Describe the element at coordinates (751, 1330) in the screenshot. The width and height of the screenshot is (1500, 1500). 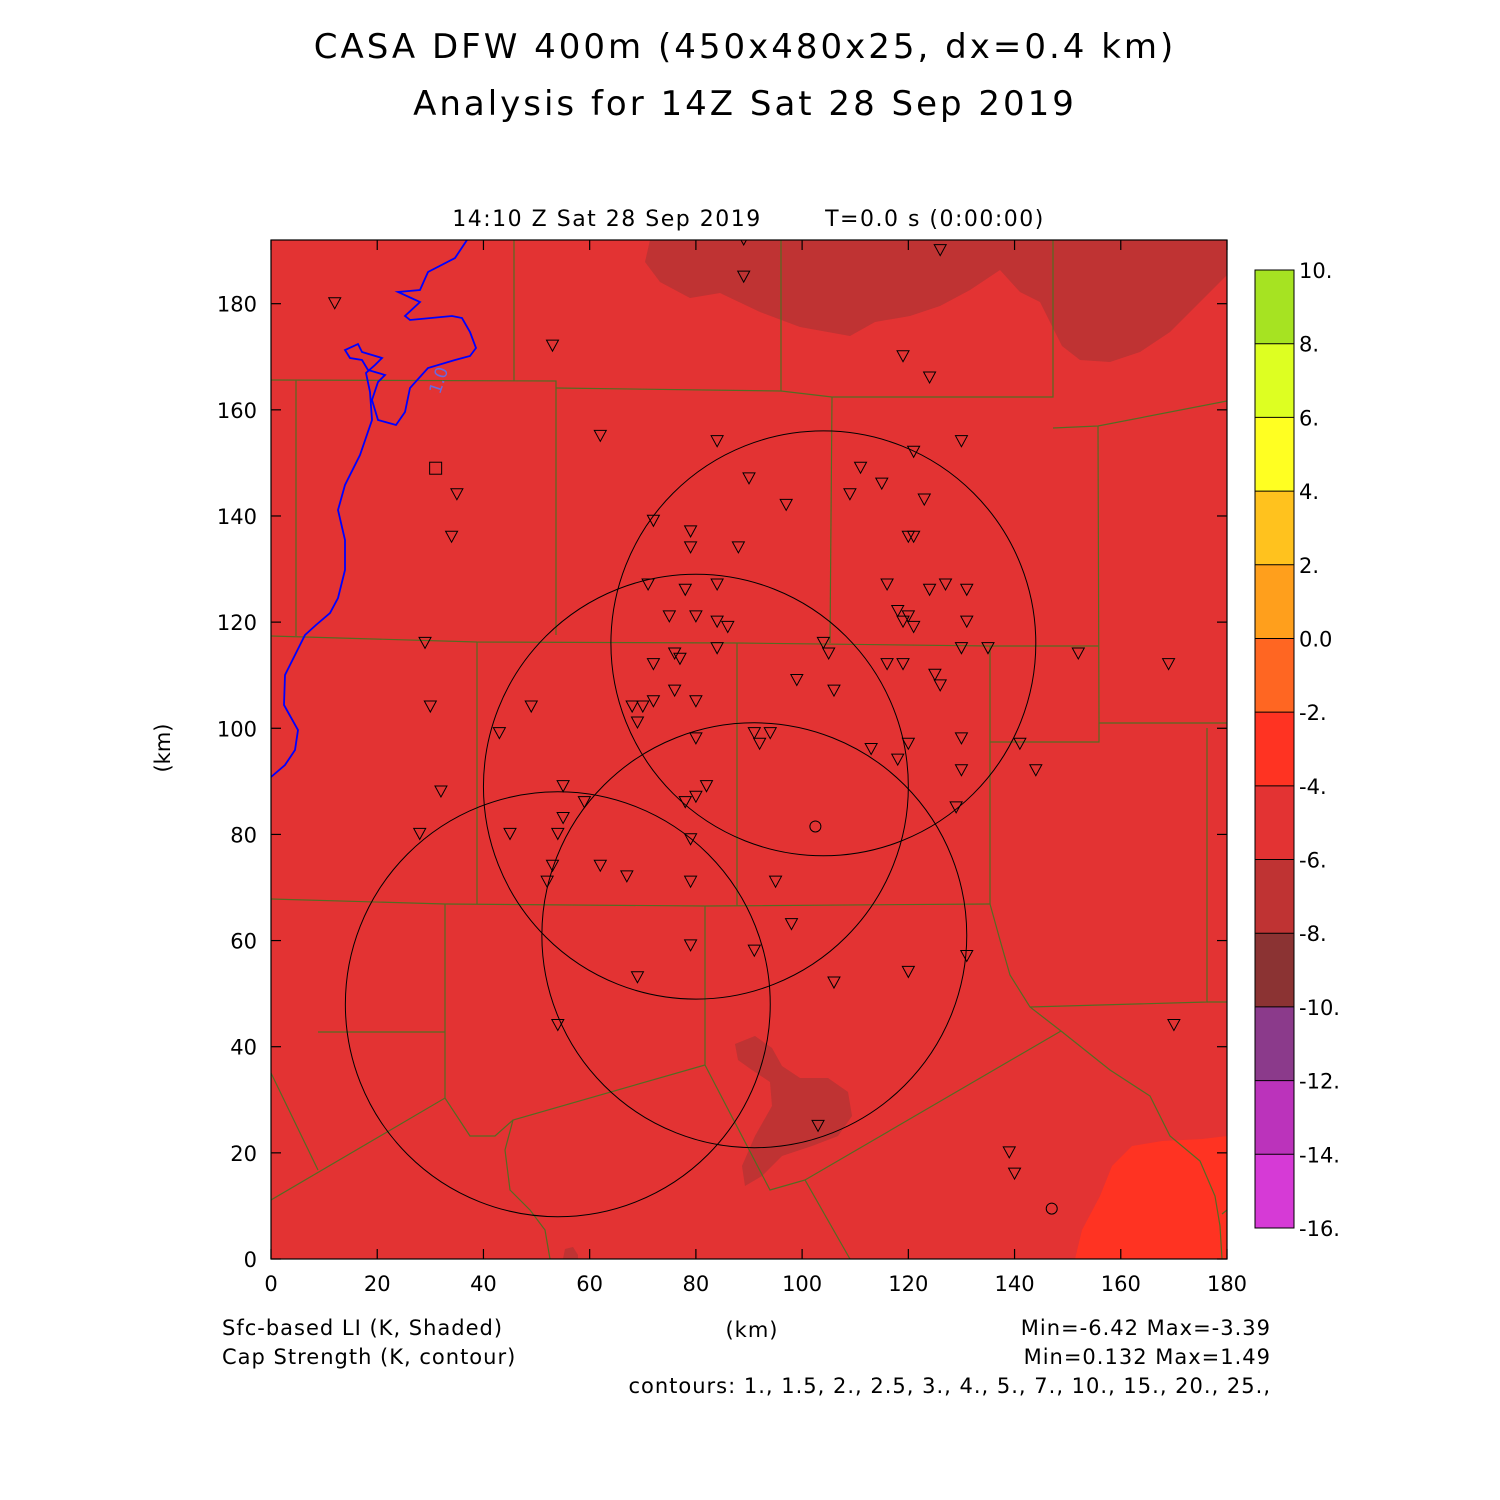
I see `x-axis-label: (km)` at that location.